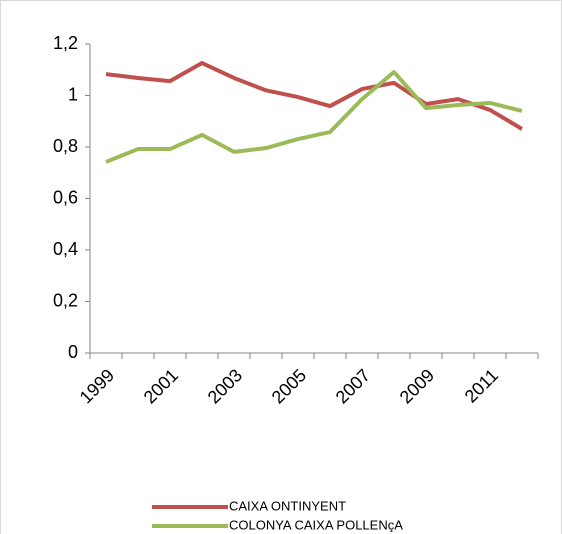  What do you see at coordinates (73, 352) in the screenshot?
I see `y-tick-label: 0` at bounding box center [73, 352].